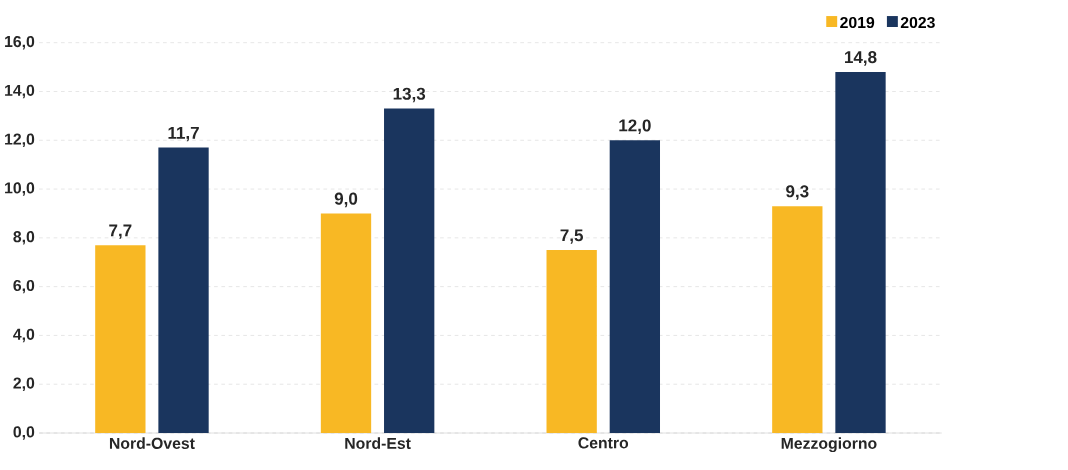 Image resolution: width=1068 pixels, height=470 pixels. Describe the element at coordinates (20, 91) in the screenshot. I see `y-tick-label: 14,0` at that location.